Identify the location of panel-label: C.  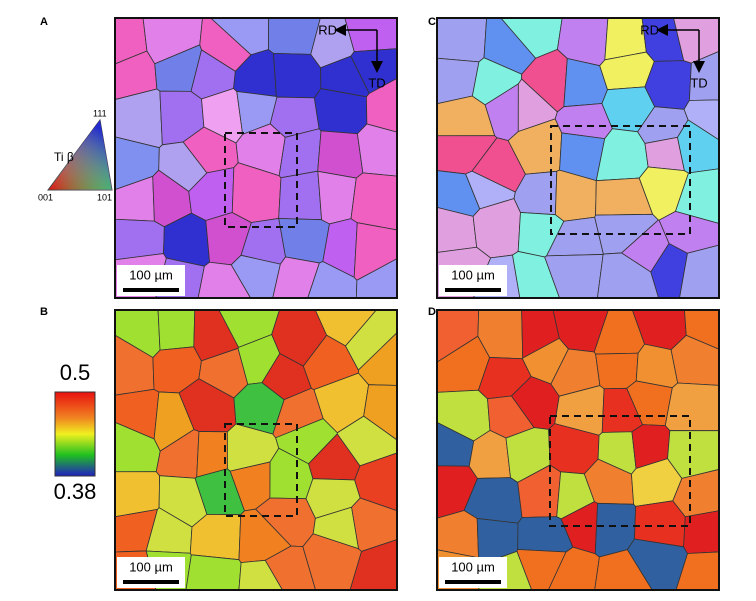
(432, 22).